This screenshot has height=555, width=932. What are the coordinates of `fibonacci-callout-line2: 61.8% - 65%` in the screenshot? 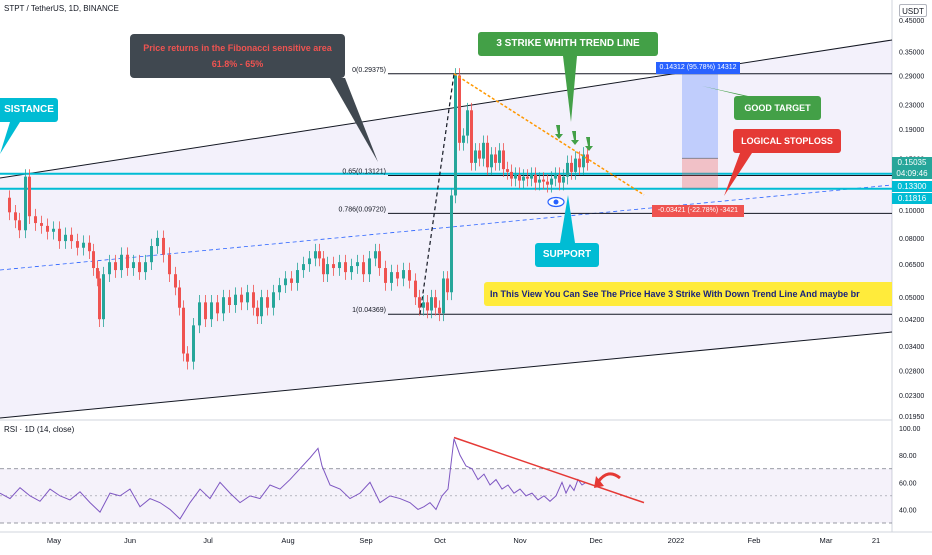 It's located at (237, 64).